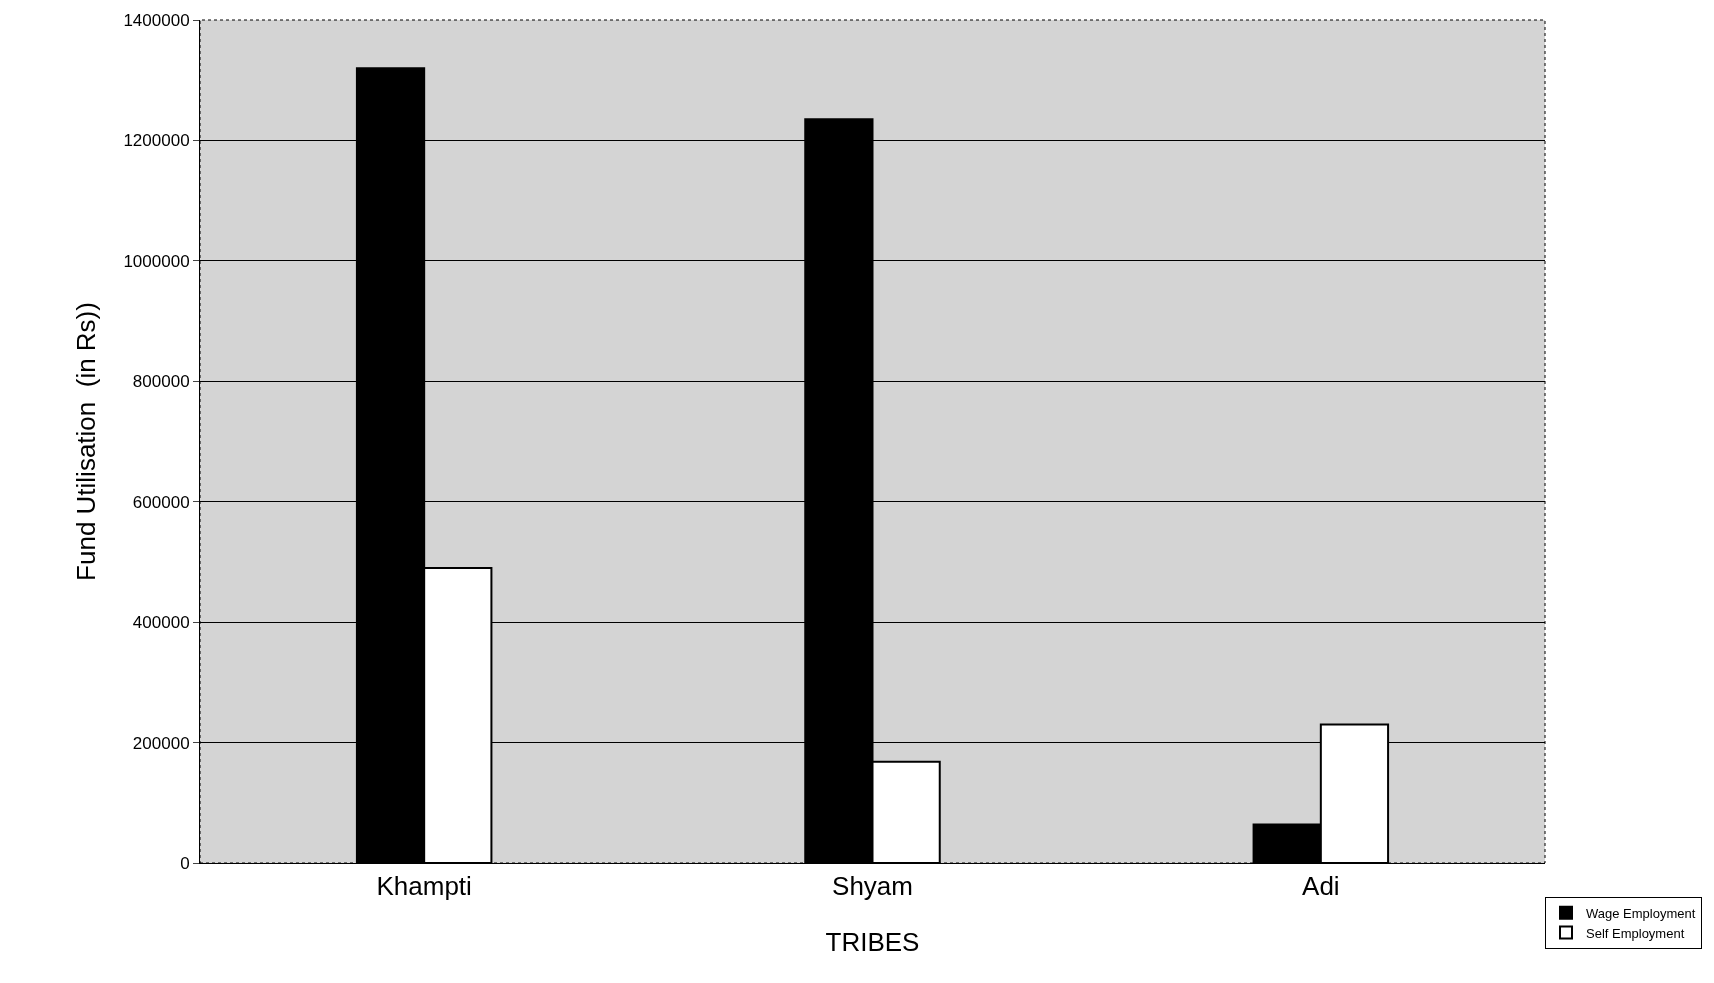 This screenshot has width=1714, height=983. Describe the element at coordinates (161, 502) in the screenshot. I see `y-tick-label: 600000` at that location.